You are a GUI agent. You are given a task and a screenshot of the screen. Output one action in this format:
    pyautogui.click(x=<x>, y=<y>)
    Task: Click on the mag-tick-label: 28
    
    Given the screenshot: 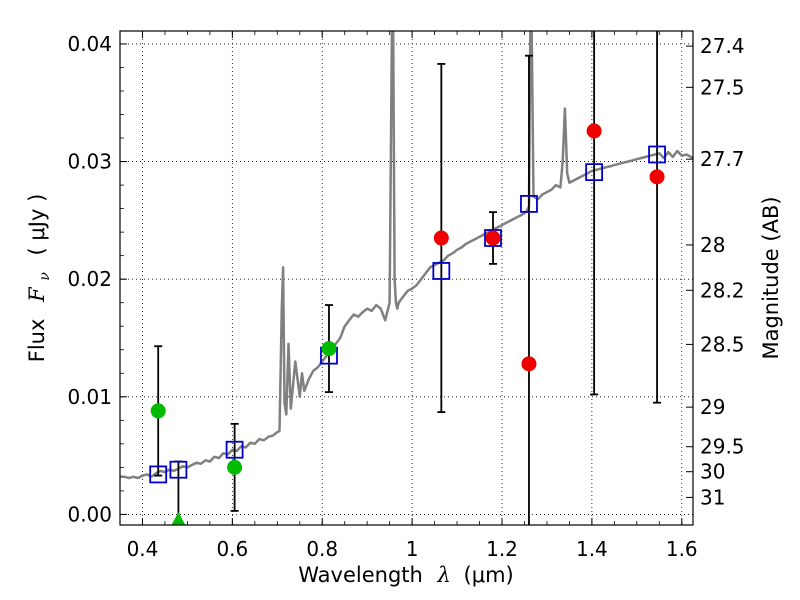 What is the action you would take?
    pyautogui.click(x=712, y=245)
    